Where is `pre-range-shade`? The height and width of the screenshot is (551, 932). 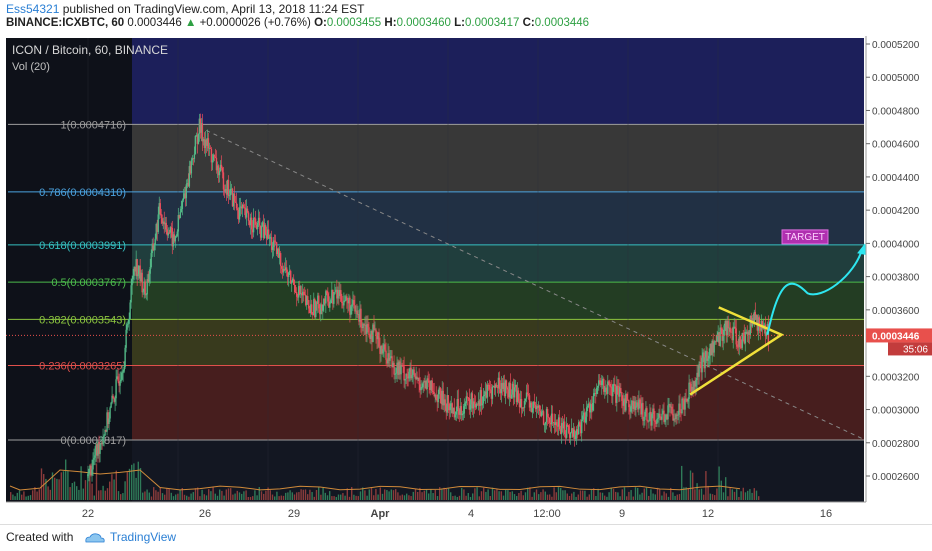 pre-range-shade is located at coordinates (69, 270).